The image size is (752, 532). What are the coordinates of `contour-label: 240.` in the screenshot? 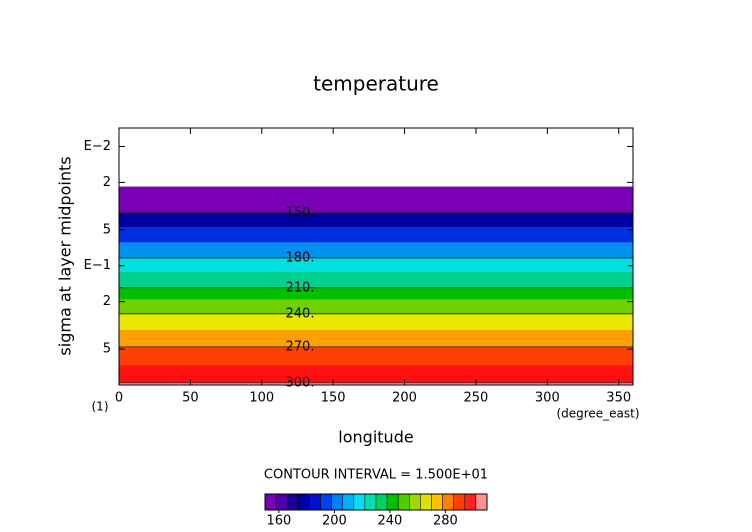 It's located at (300, 313).